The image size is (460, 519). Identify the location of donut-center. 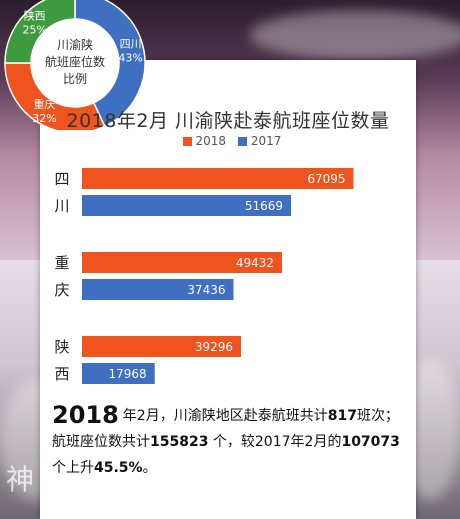
(75, 63).